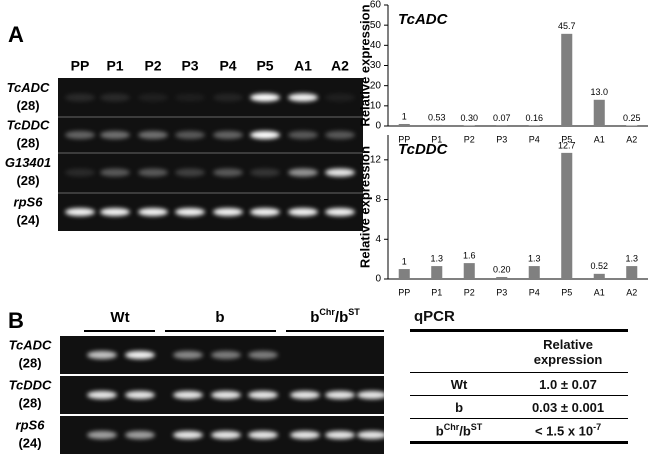 The image size is (656, 455). I want to click on panel-label: B, so click(16, 320).